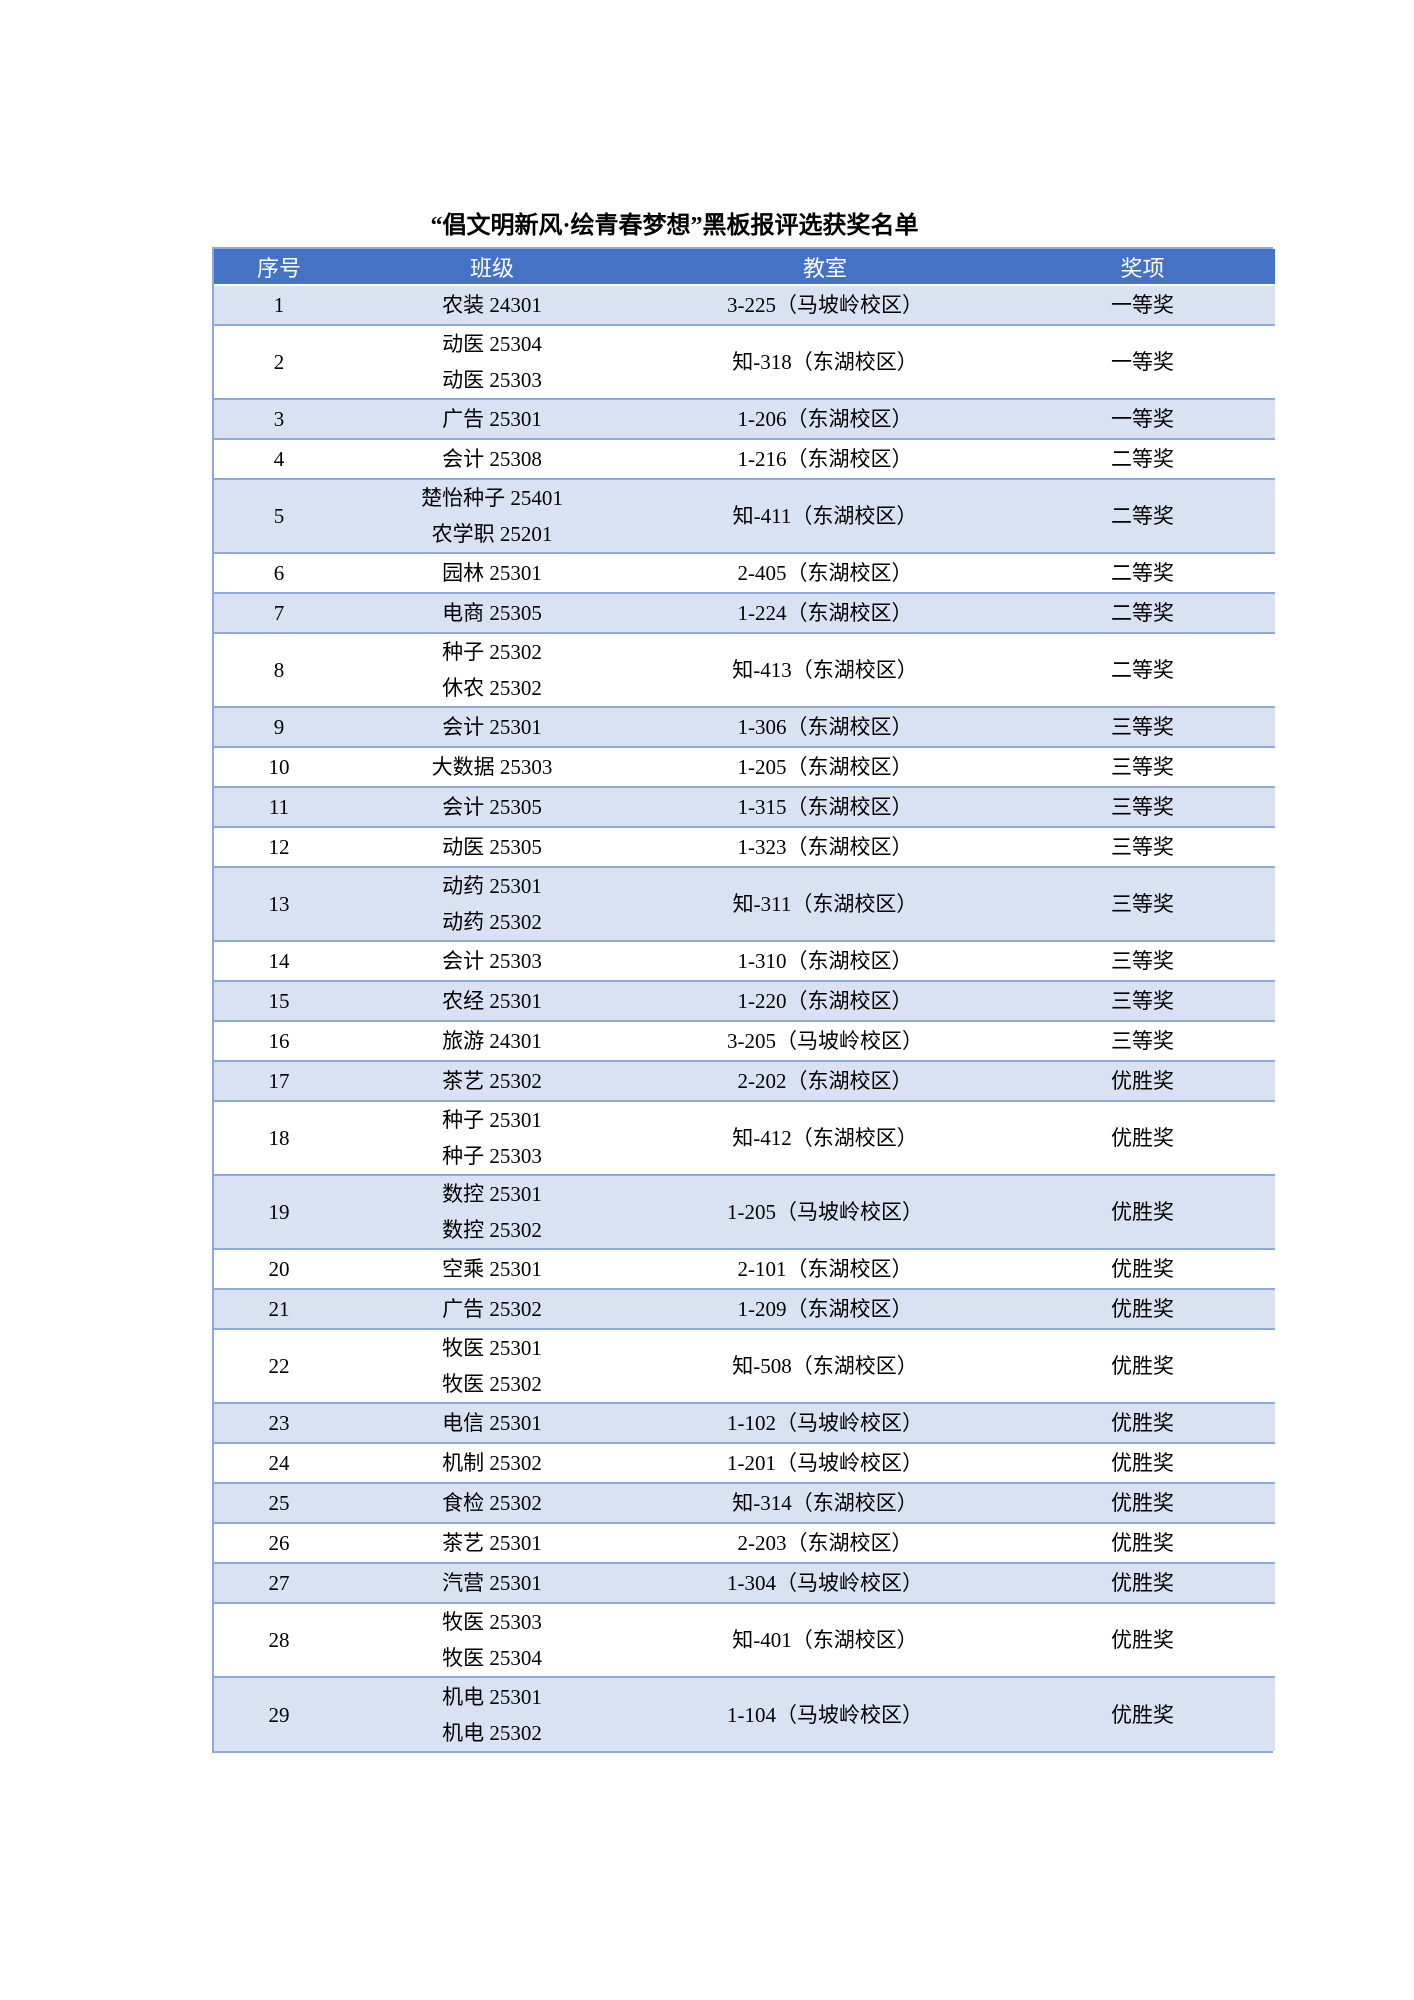 This screenshot has width=1414, height=2000. I want to click on cell-class: 农经 25301, so click(492, 1000).